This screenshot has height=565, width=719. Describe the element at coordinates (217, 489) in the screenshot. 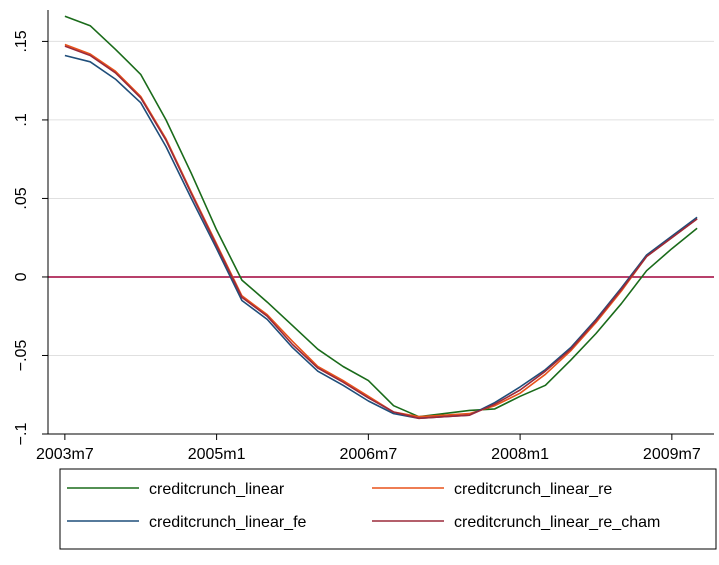

I see `legend-label: creditcrunch_linear` at that location.